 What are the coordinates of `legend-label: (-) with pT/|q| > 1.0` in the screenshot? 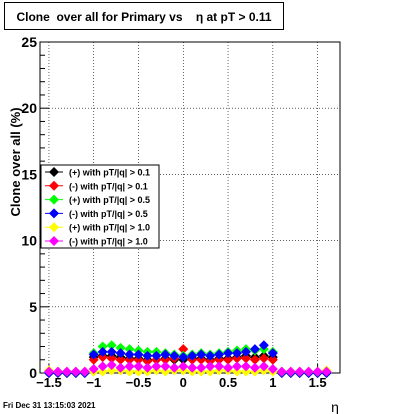 It's located at (108, 242).